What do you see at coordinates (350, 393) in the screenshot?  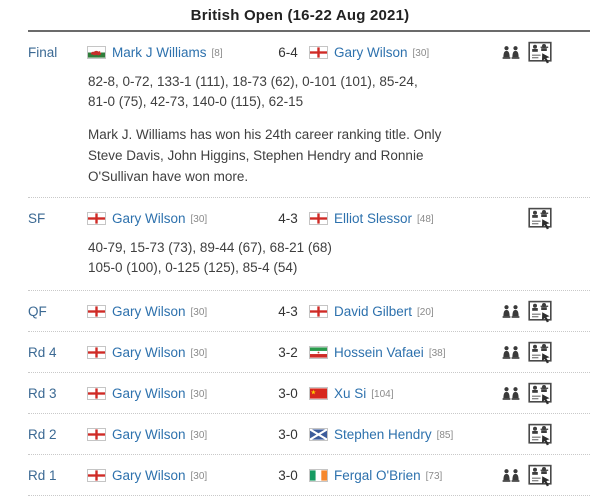 I see `player2-link: Xu Si` at bounding box center [350, 393].